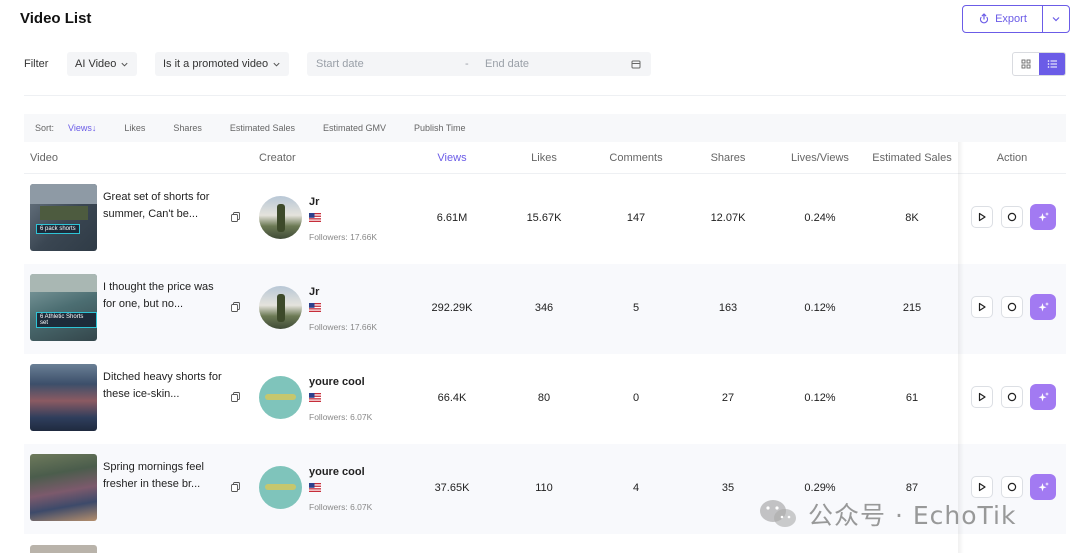 The image size is (1080, 553). What do you see at coordinates (63, 217) in the screenshot?
I see `video-thumbnail: 6 pack shorts` at bounding box center [63, 217].